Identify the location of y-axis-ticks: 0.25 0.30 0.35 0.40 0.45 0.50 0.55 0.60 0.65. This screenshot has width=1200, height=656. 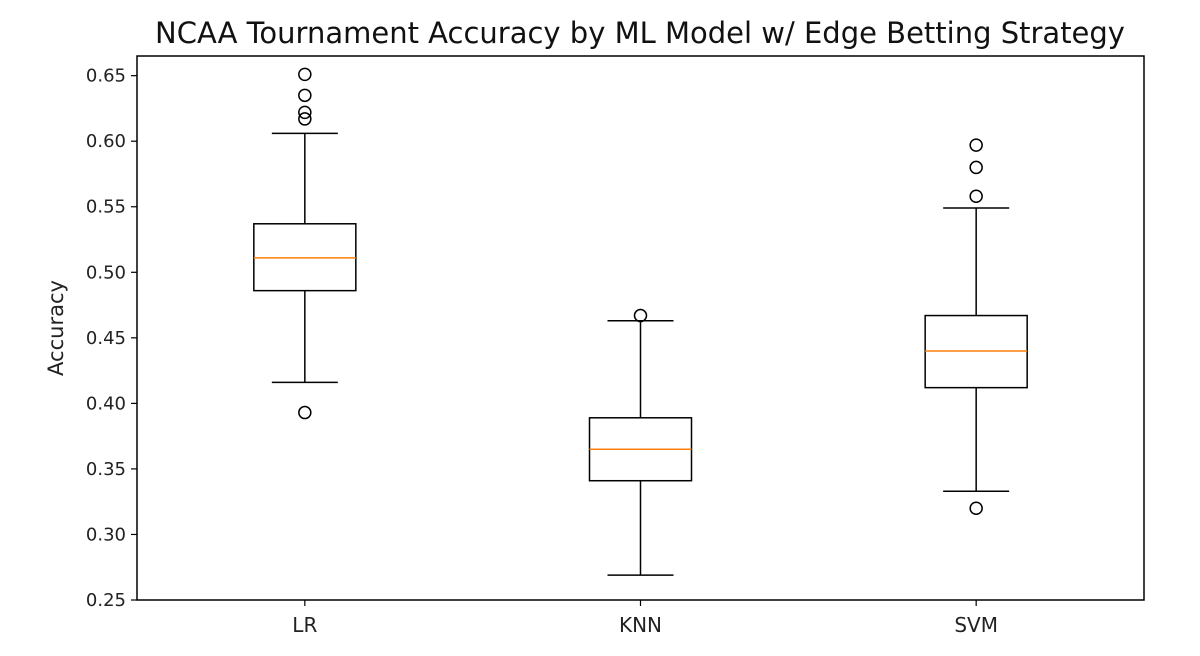
(111, 338).